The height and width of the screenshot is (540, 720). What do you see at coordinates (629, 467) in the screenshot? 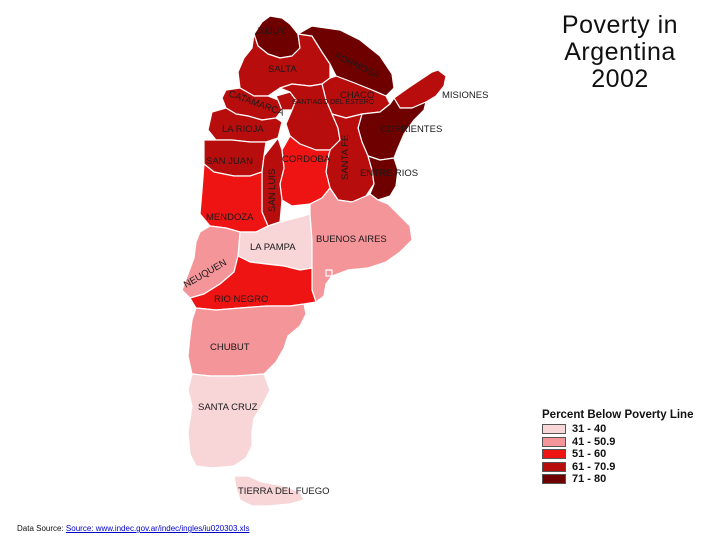
I see `legend-item: 61 - 70.9` at bounding box center [629, 467].